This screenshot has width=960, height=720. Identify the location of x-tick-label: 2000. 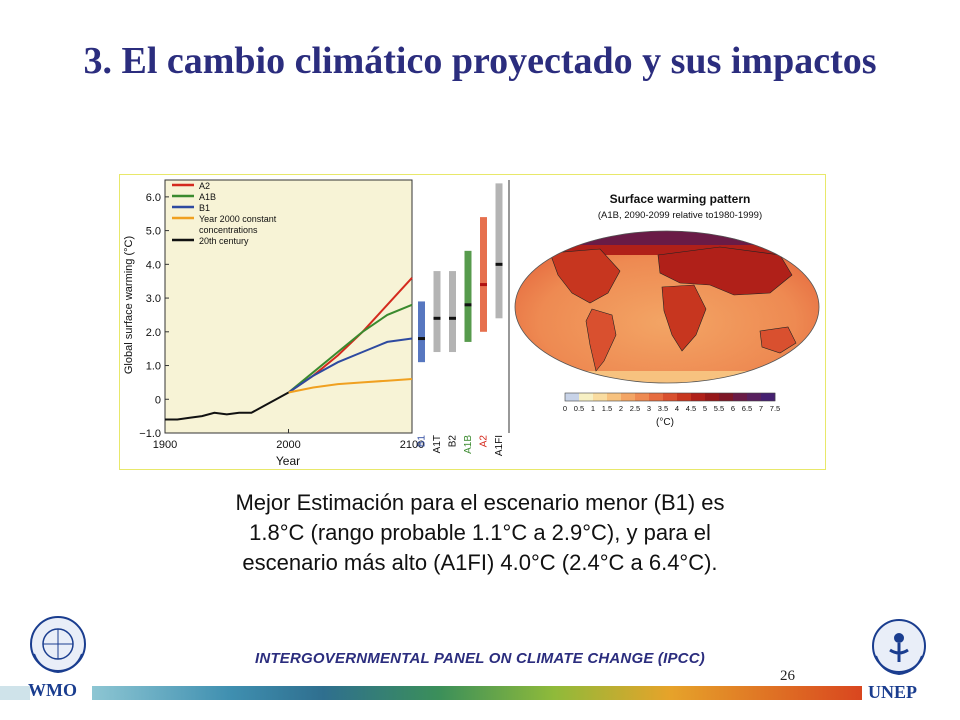
(288, 445).